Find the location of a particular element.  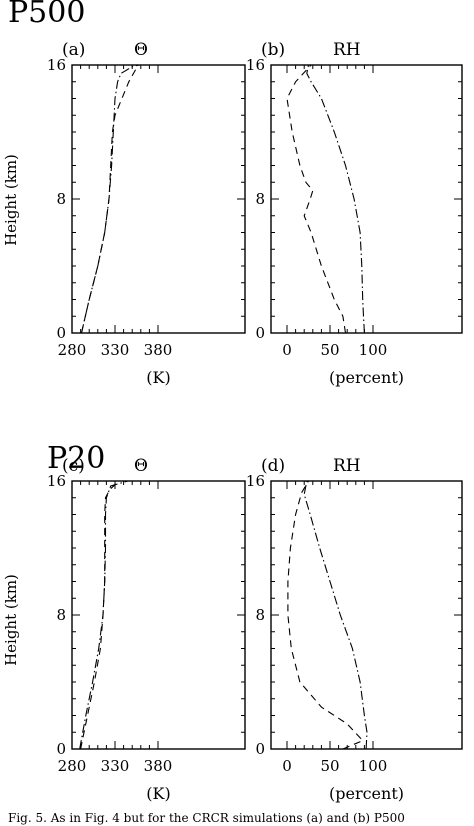

y-axis-label-bottom: Height (km) is located at coordinates (11, 620).